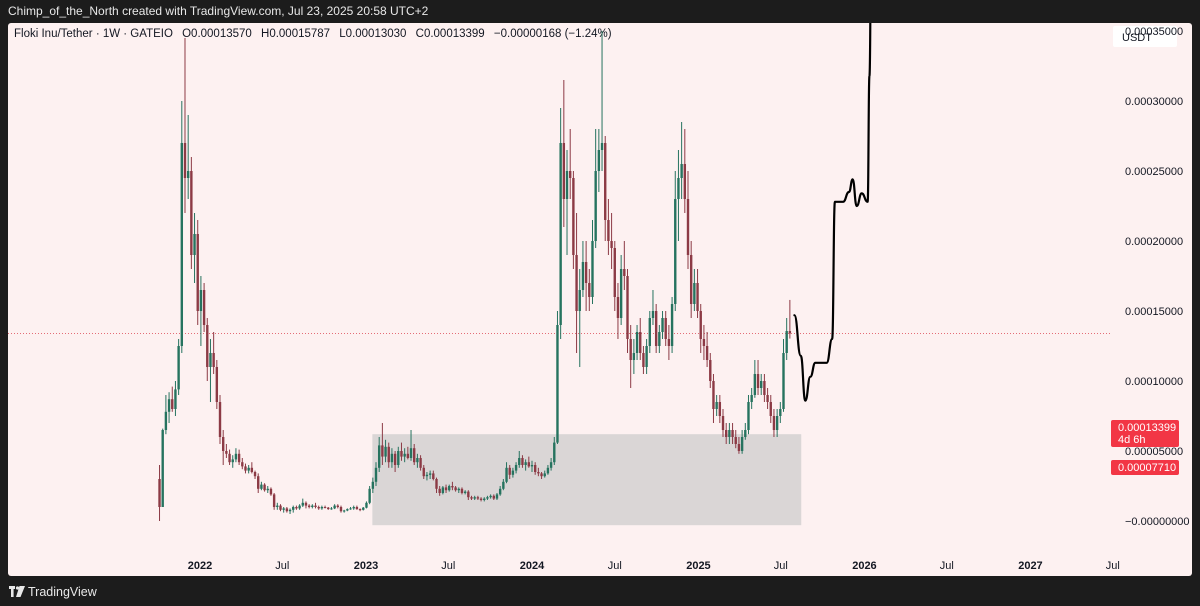  What do you see at coordinates (1145, 433) in the screenshot?
I see `last-price-tag-bg` at bounding box center [1145, 433].